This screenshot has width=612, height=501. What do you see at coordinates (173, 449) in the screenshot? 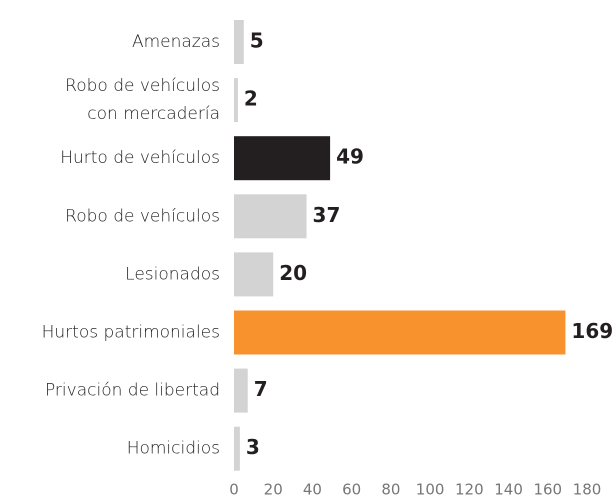
I see `category-label: Homicidios` at bounding box center [173, 449].